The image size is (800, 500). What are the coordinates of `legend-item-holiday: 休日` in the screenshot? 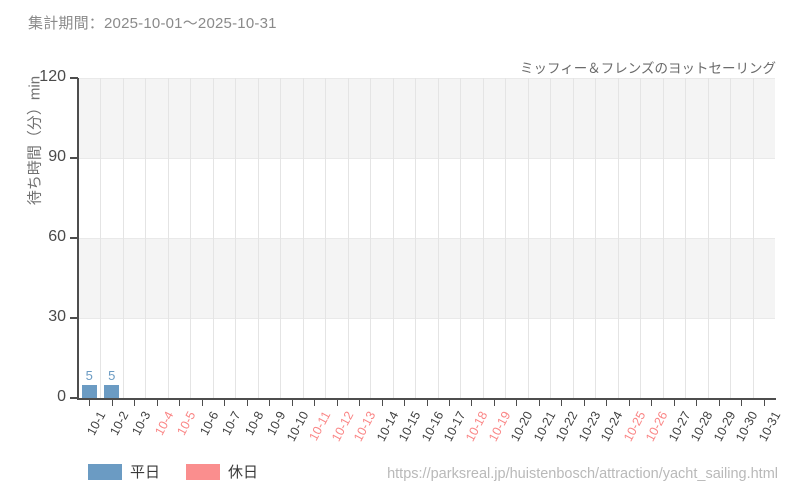 It's located at (222, 471).